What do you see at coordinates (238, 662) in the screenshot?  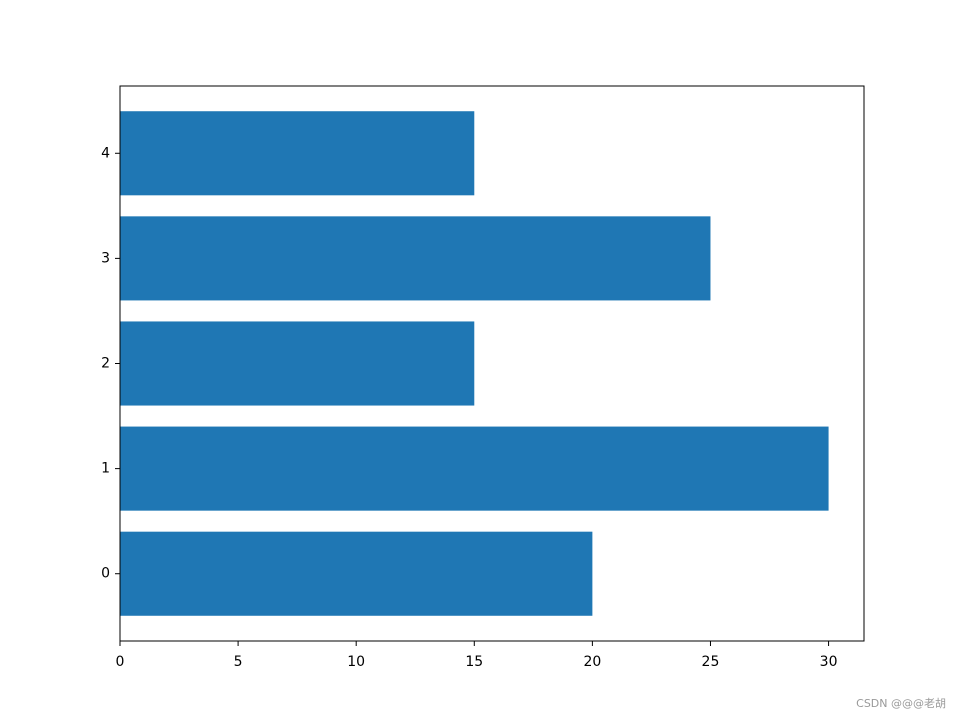 I see `x-tick-label: 5` at bounding box center [238, 662].